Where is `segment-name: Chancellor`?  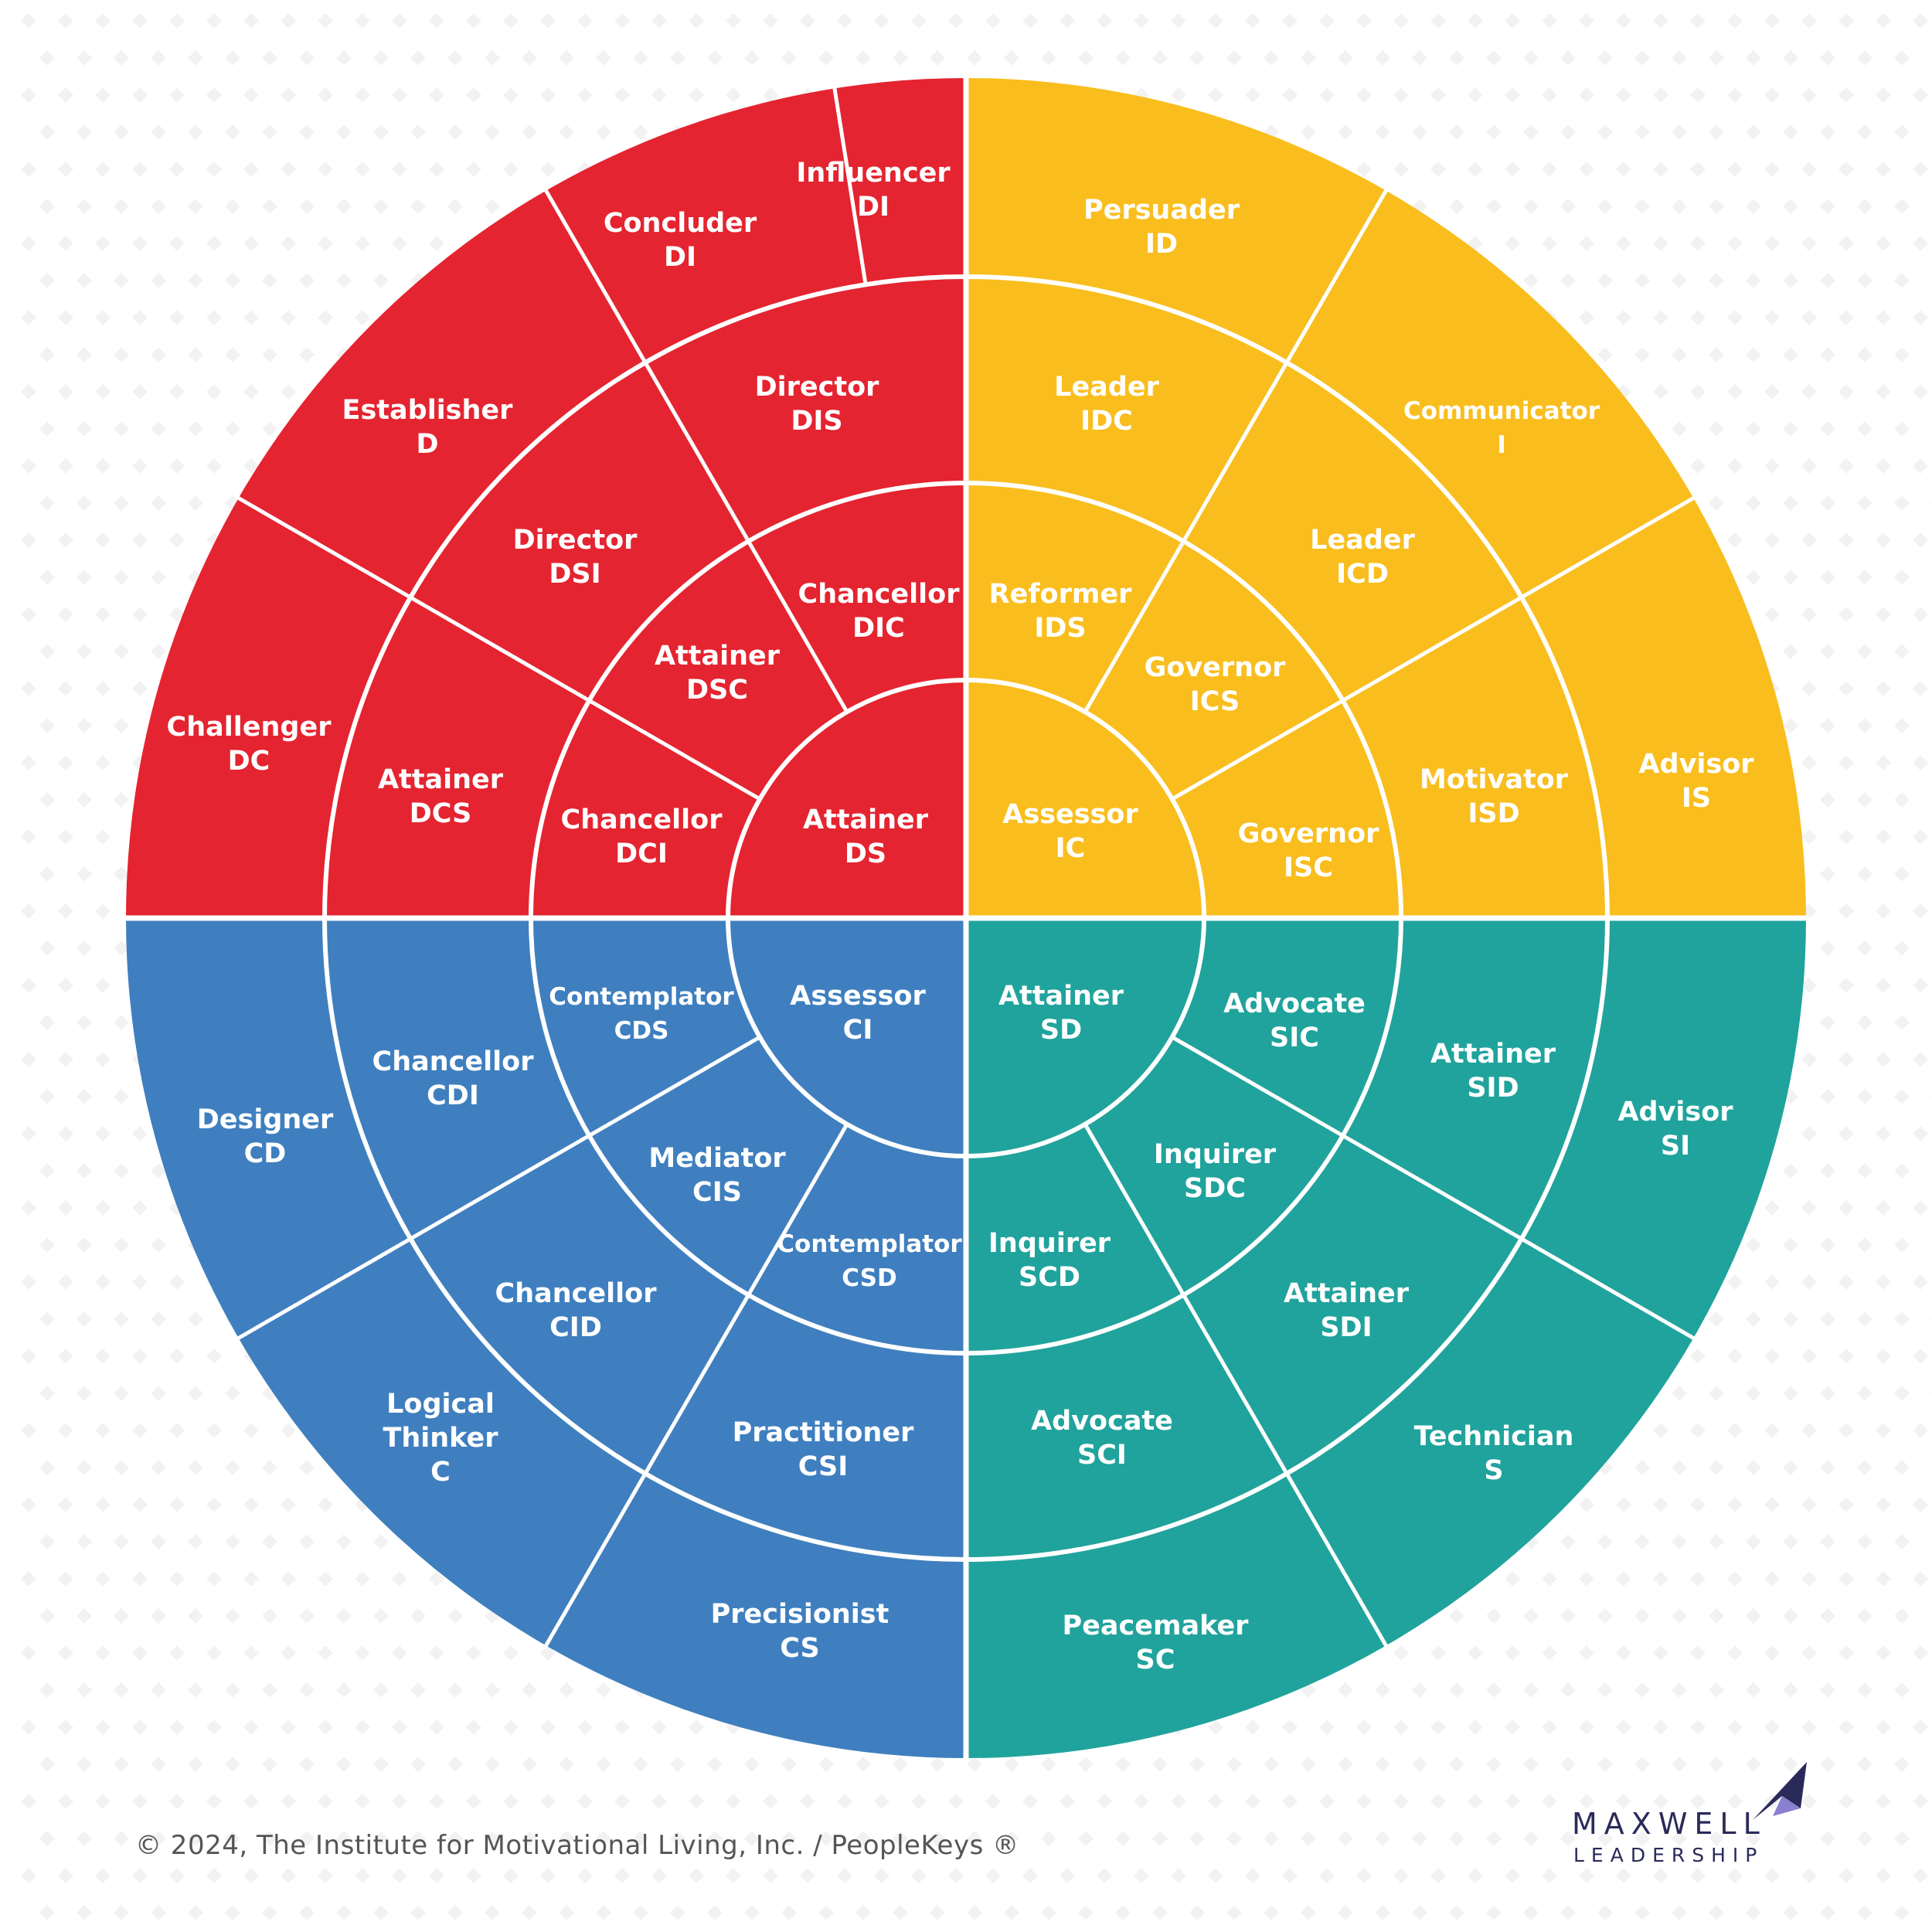
segment-name: Chancellor is located at coordinates (577, 1293).